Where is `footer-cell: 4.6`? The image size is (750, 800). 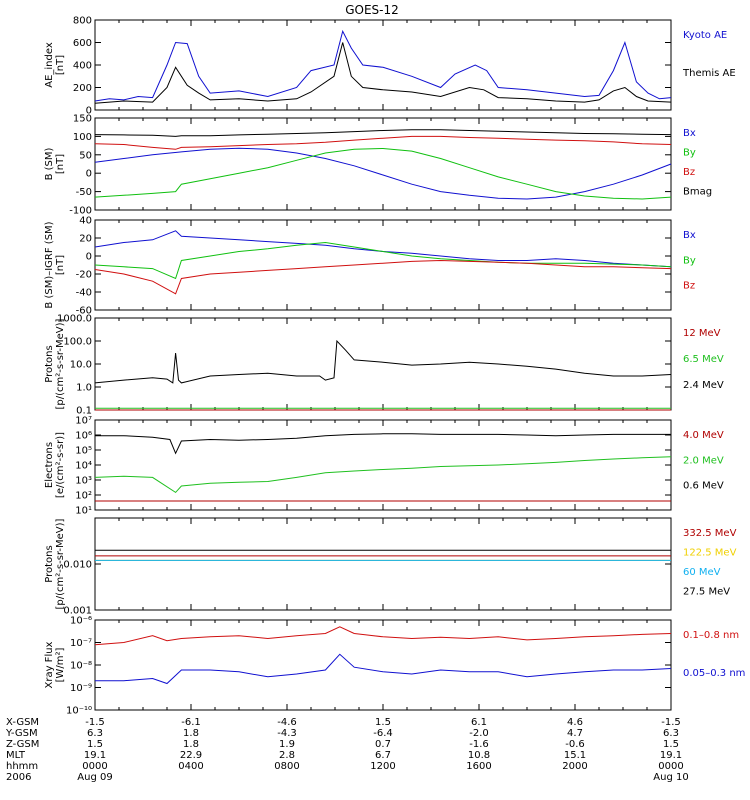
footer-cell: 4.6 is located at coordinates (575, 722).